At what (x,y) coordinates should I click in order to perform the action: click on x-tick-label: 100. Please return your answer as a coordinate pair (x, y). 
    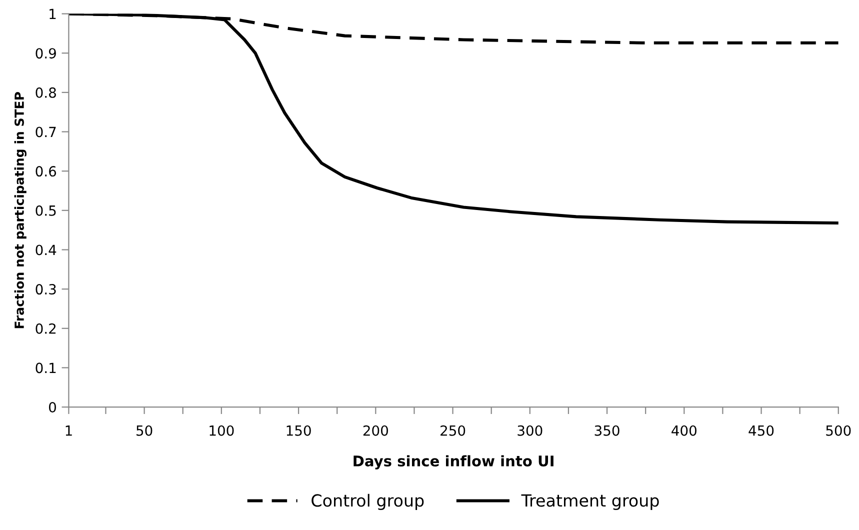
    Looking at the image, I should click on (222, 430).